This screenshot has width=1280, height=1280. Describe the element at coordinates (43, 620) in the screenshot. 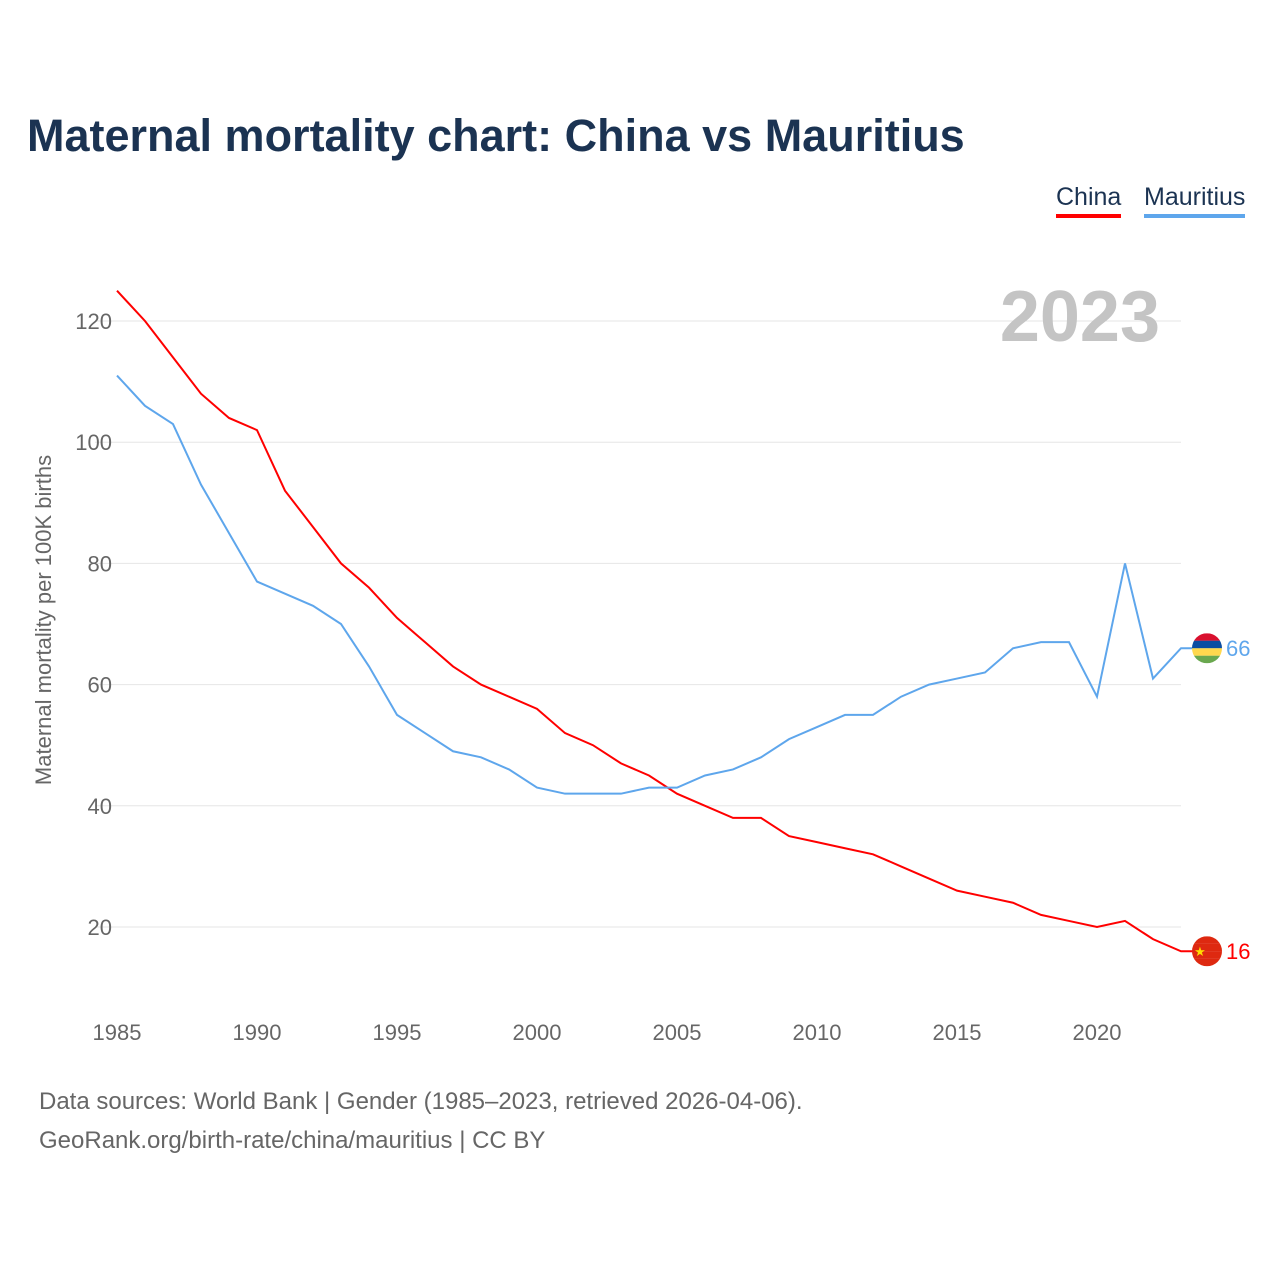

I see `y-axis-label: Maternal mortality per 100K births` at that location.